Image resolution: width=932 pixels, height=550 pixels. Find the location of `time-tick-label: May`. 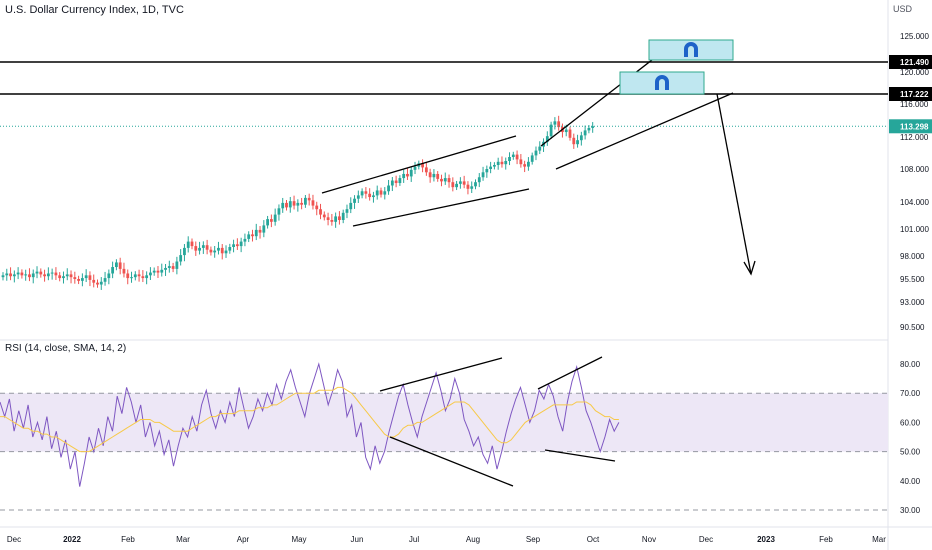

time-tick-label: May is located at coordinates (298, 539).